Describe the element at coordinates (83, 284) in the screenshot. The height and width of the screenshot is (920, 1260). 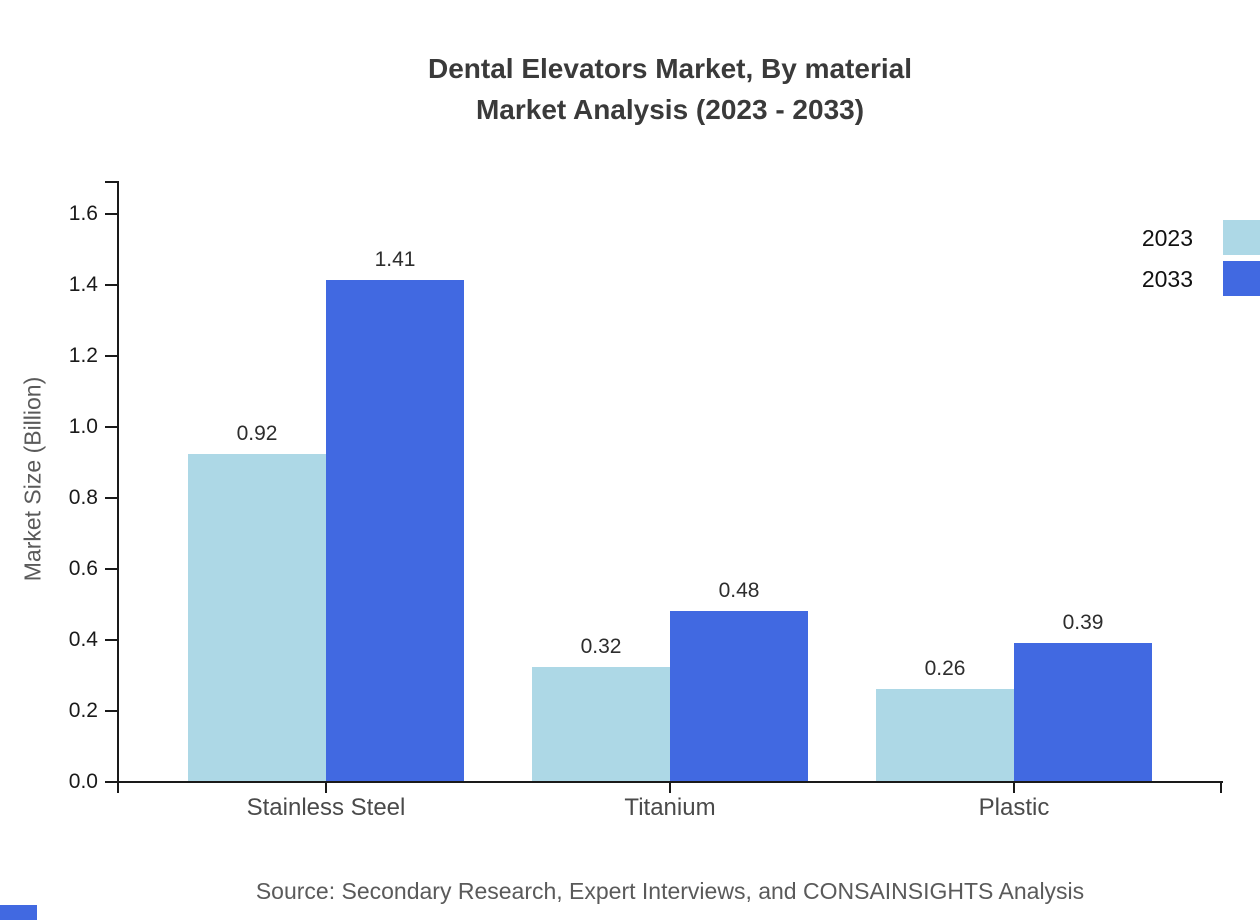
I see `y-tick-label: 1.4` at that location.